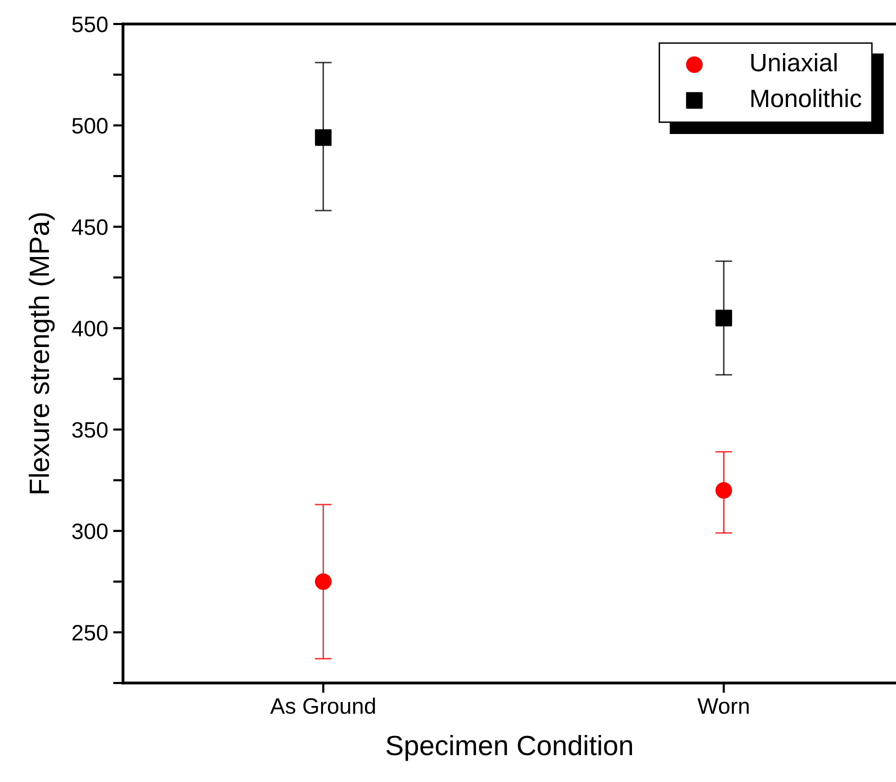 Image resolution: width=896 pixels, height=782 pixels. Describe the element at coordinates (723, 706) in the screenshot. I see `x-tick-label: Worn` at that location.